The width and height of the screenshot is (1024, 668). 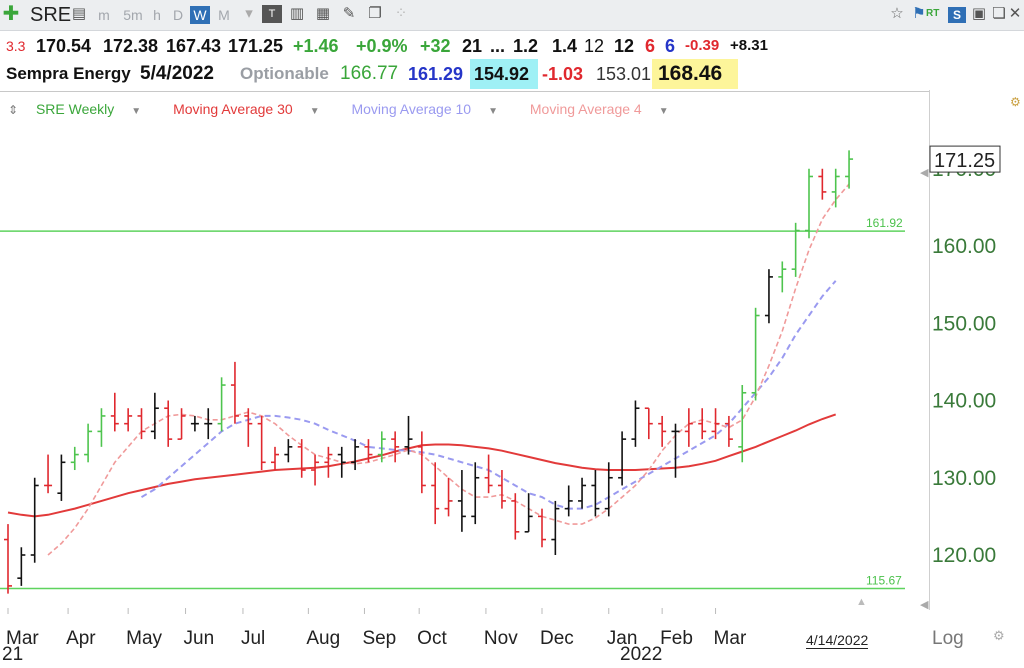 I want to click on star-icon: ☆, so click(x=897, y=13).